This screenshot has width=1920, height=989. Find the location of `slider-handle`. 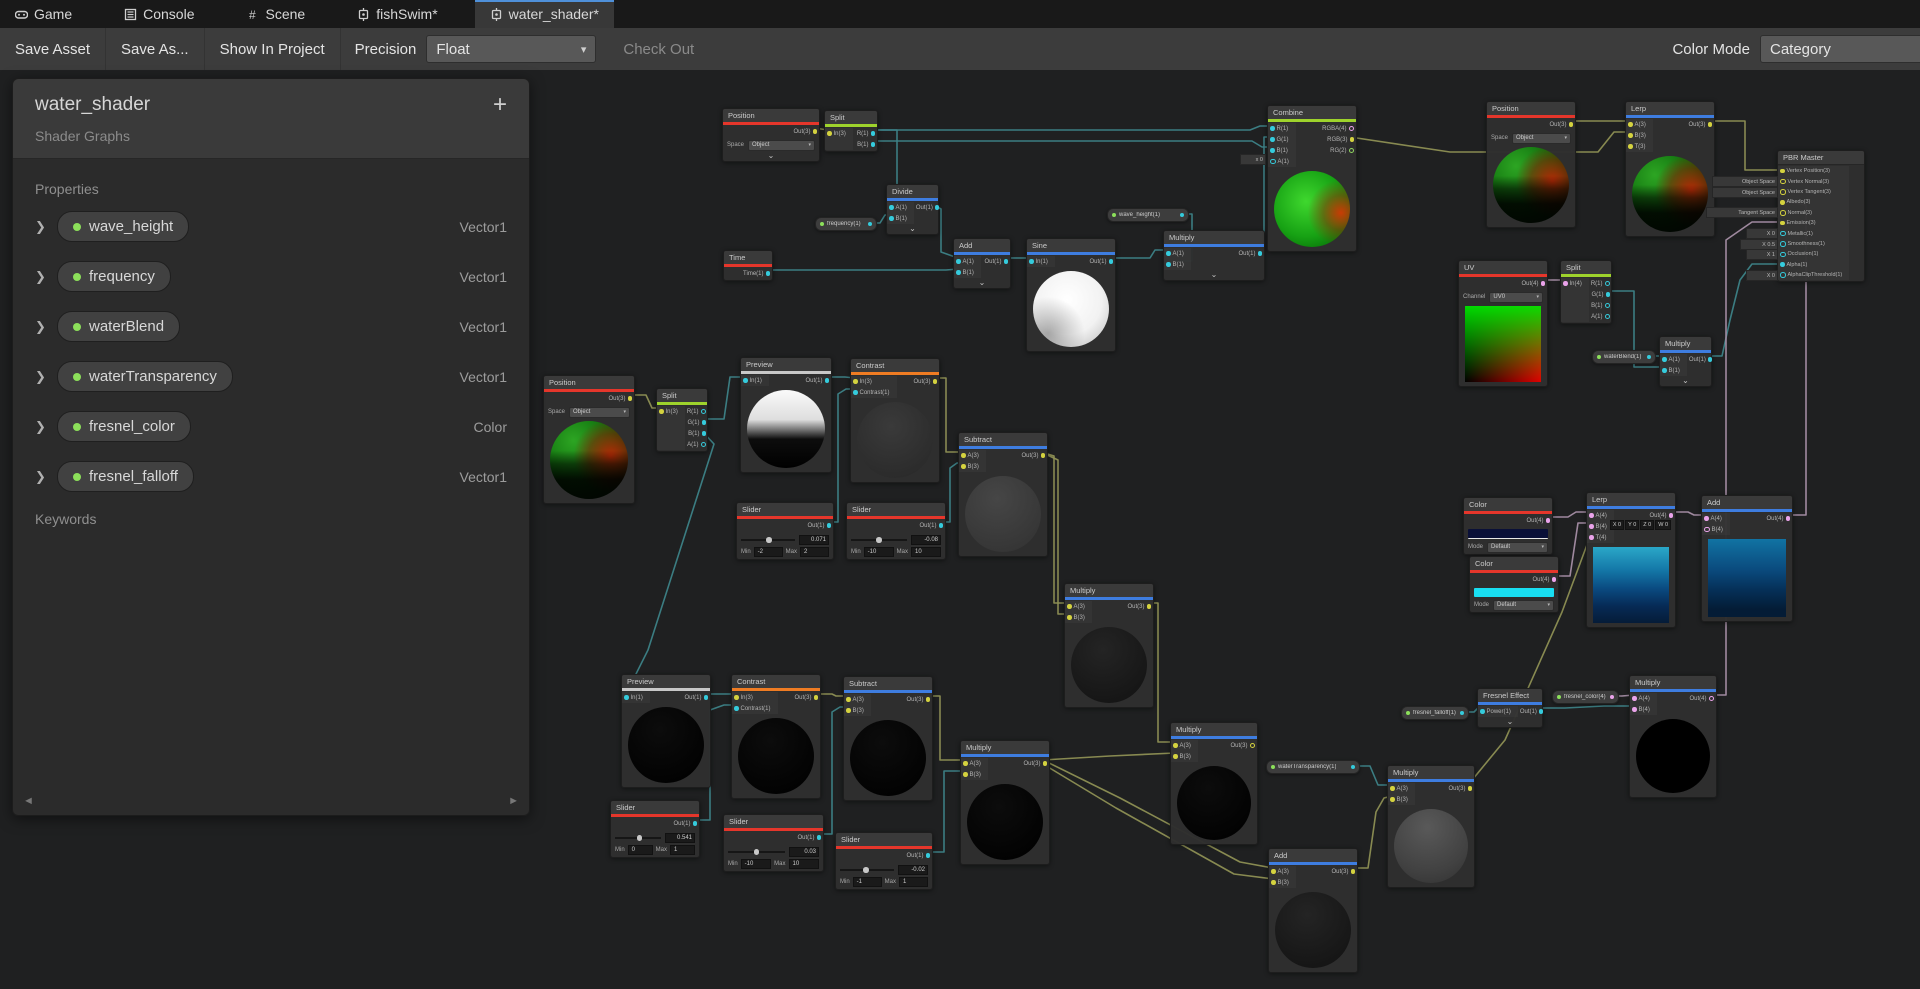

slider-handle is located at coordinates (879, 540).